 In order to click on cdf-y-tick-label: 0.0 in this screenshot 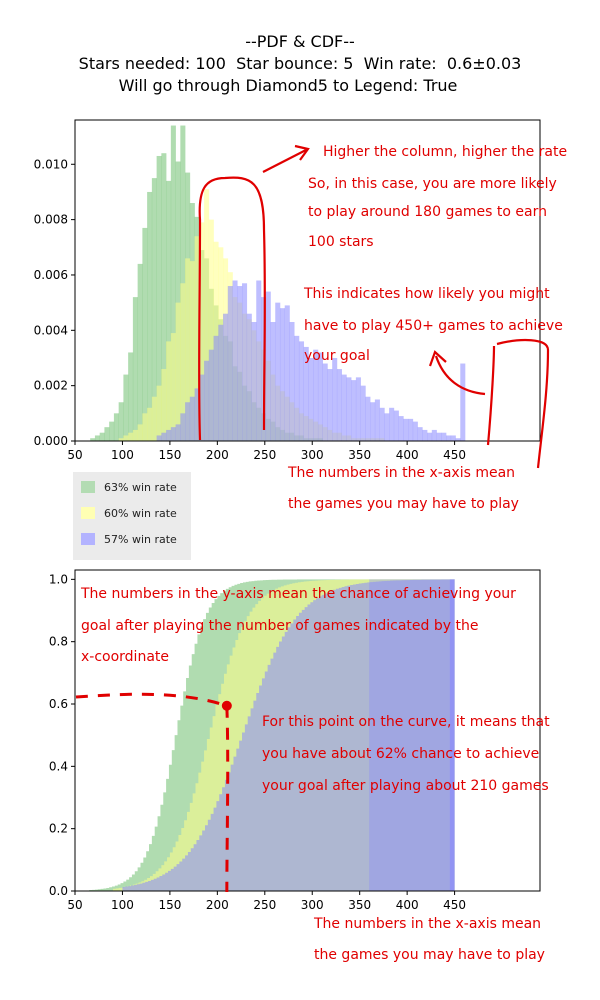, I will do `click(58, 891)`.